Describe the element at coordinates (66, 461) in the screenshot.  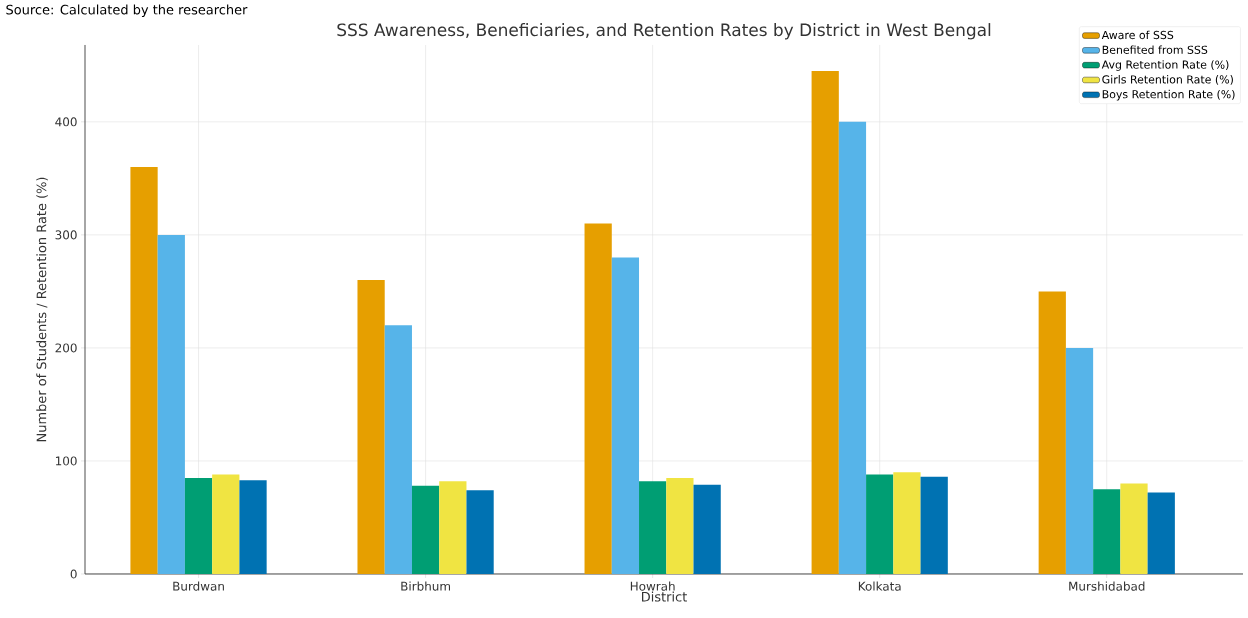
I see `y-tick-label: 100` at that location.